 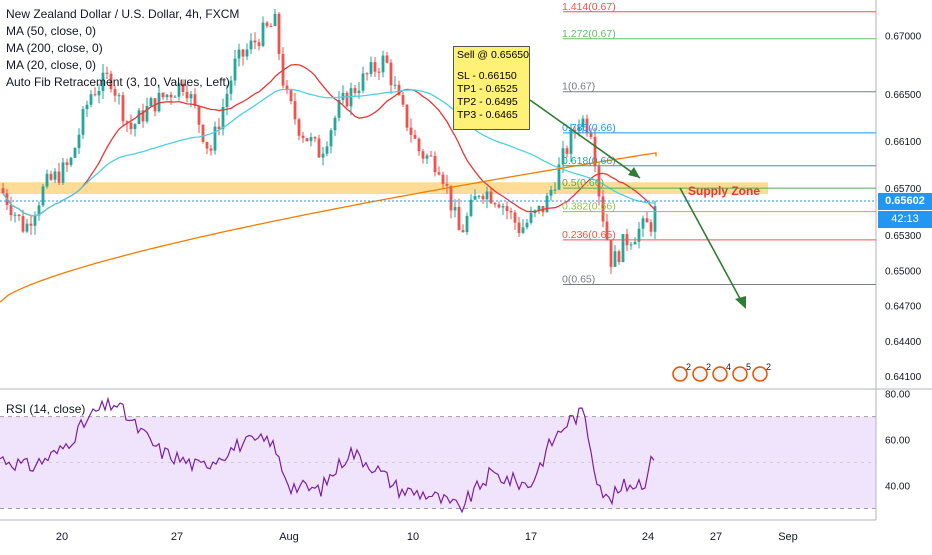 What do you see at coordinates (905, 201) in the screenshot?
I see `current-price-tag: 0.65602` at bounding box center [905, 201].